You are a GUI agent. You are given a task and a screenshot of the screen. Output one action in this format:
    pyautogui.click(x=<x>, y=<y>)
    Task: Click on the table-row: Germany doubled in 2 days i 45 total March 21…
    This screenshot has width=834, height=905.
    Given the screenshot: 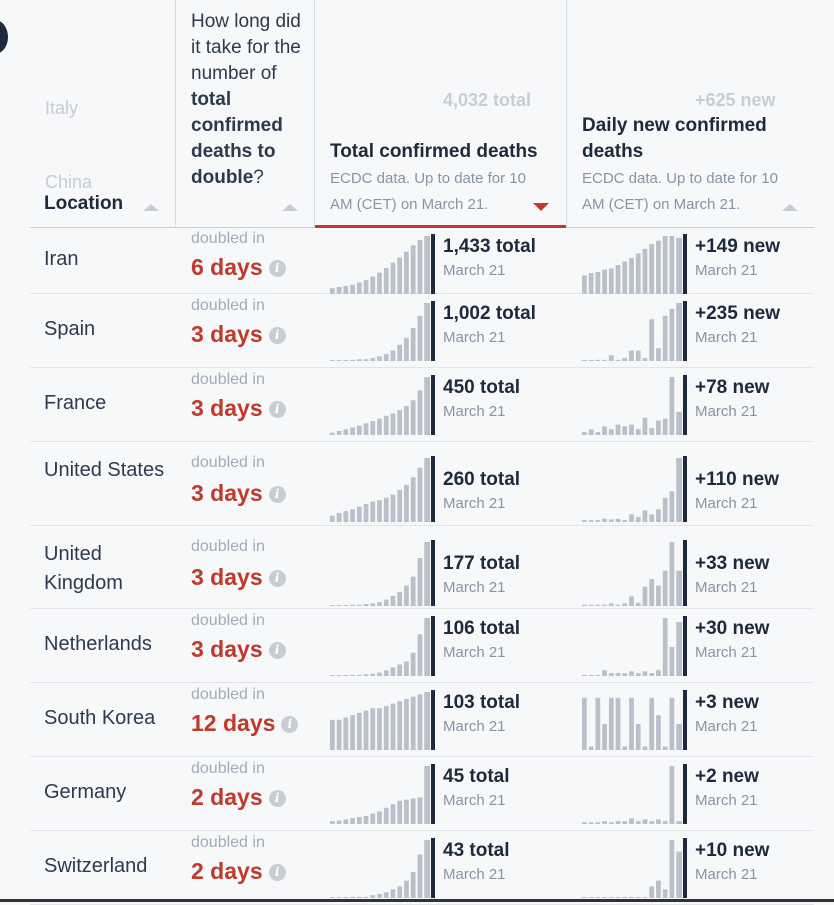 What is the action you would take?
    pyautogui.click(x=422, y=794)
    